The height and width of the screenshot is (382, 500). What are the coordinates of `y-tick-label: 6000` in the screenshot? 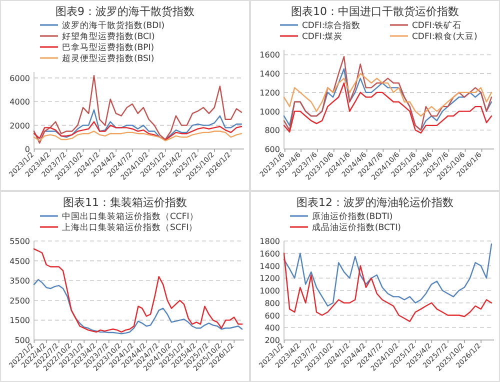 It's located at (20, 78).